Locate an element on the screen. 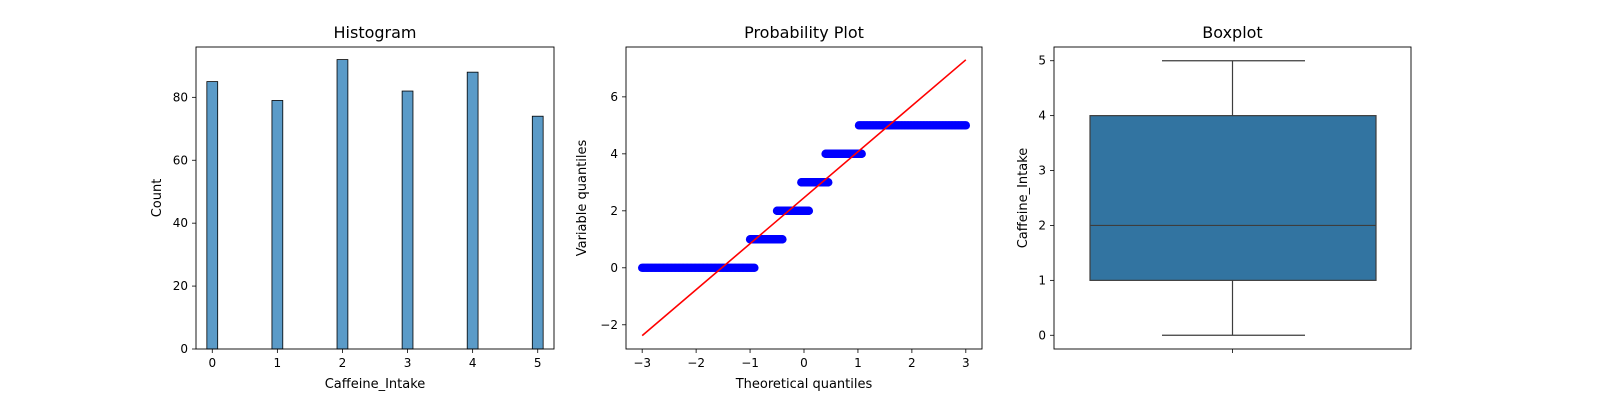 The height and width of the screenshot is (400, 1600). histogram-x-tick-label: 5 is located at coordinates (538, 363).